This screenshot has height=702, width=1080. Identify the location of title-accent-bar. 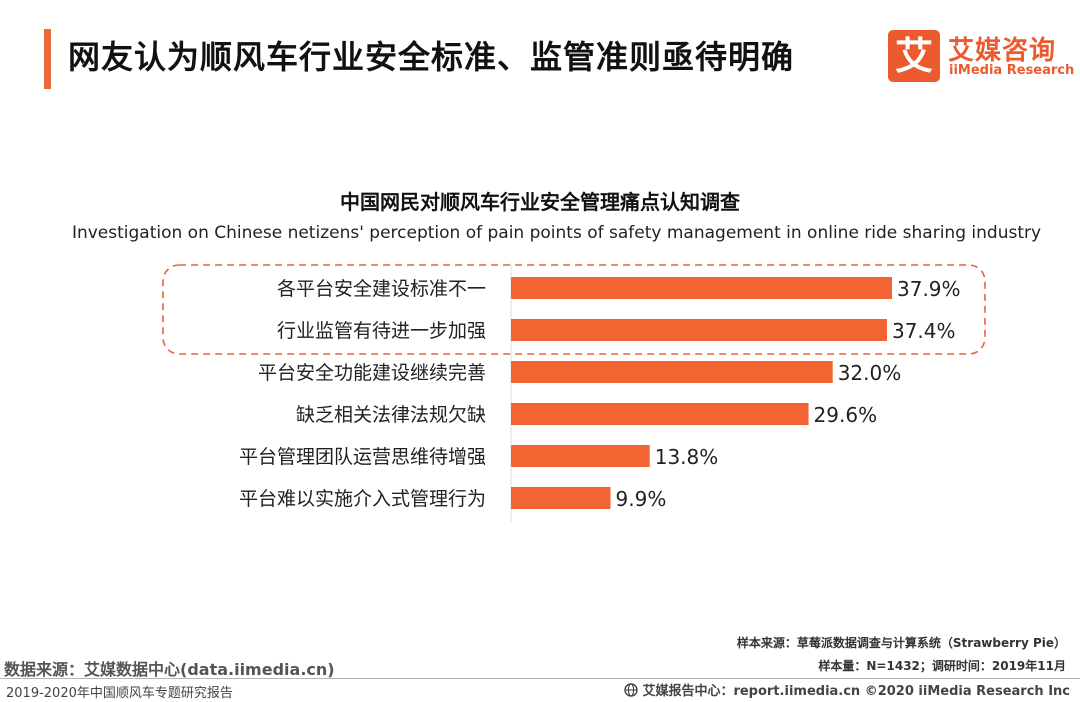
(47, 59).